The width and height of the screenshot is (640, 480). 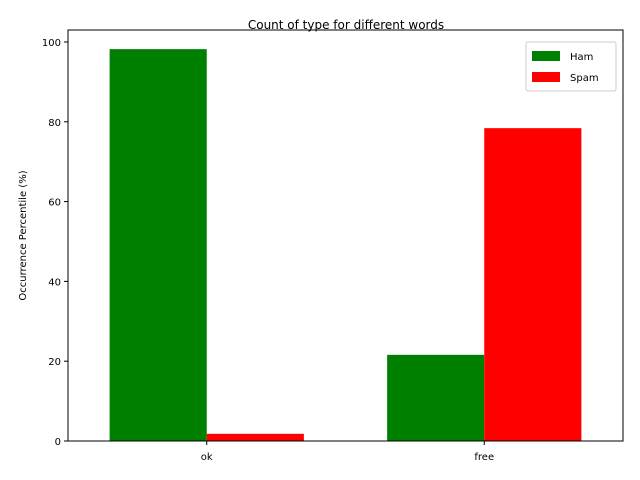 What do you see at coordinates (546, 77) in the screenshot?
I see `legend-swatch-spam` at bounding box center [546, 77].